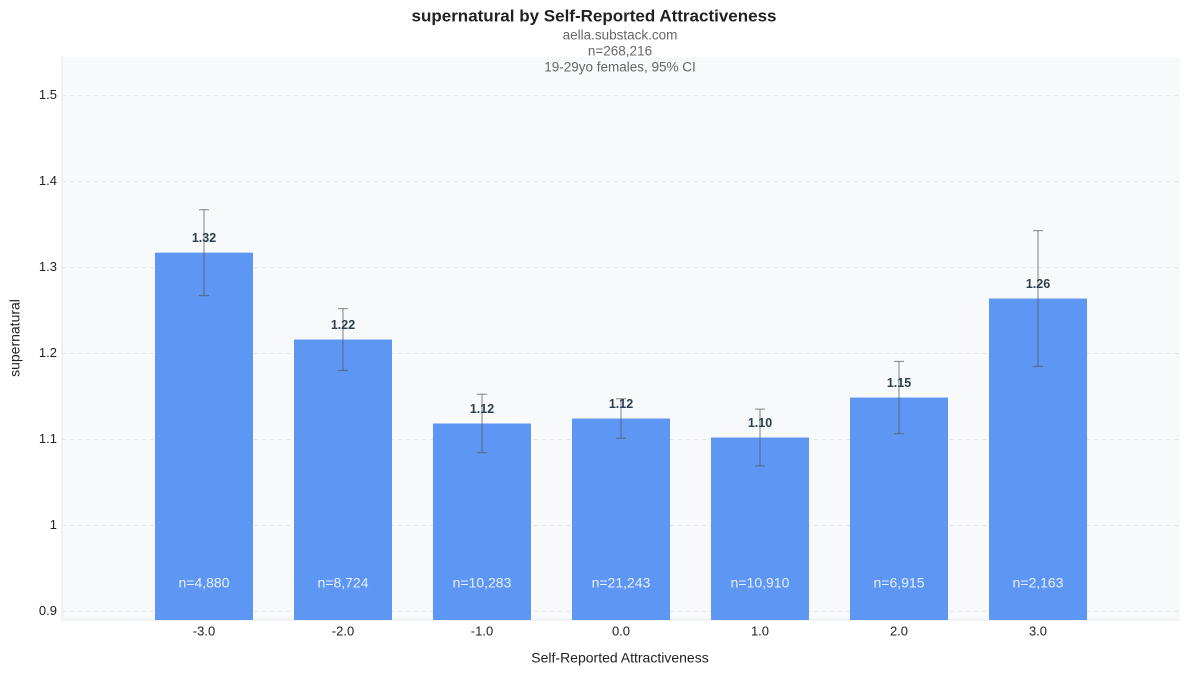  I want to click on count-label: n=8,724, so click(343, 583).